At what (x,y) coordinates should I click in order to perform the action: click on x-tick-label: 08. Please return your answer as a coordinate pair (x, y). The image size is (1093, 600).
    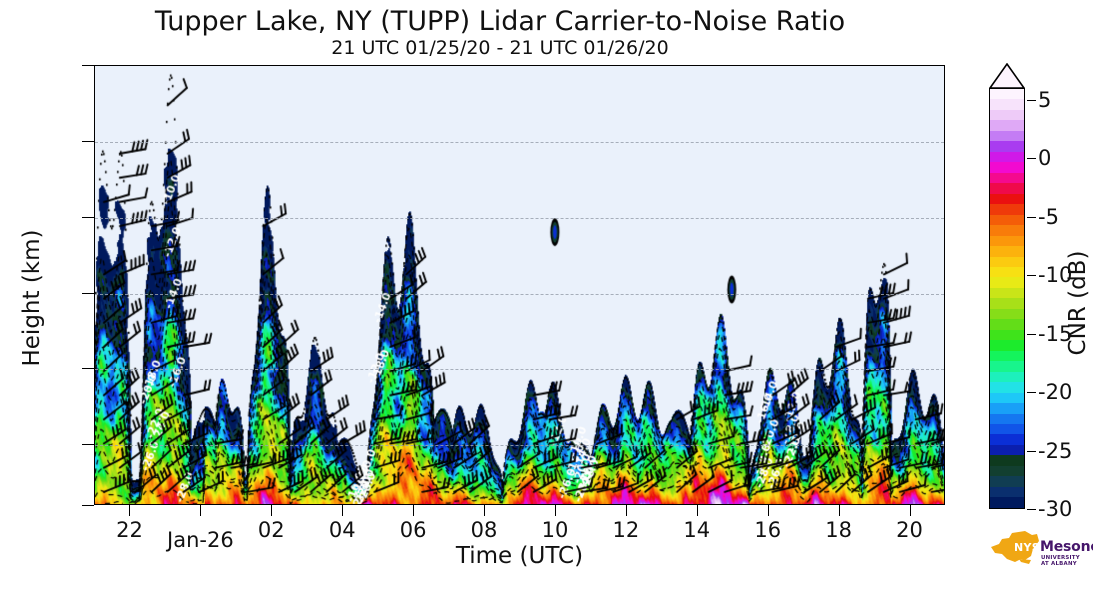
    Looking at the image, I should click on (484, 530).